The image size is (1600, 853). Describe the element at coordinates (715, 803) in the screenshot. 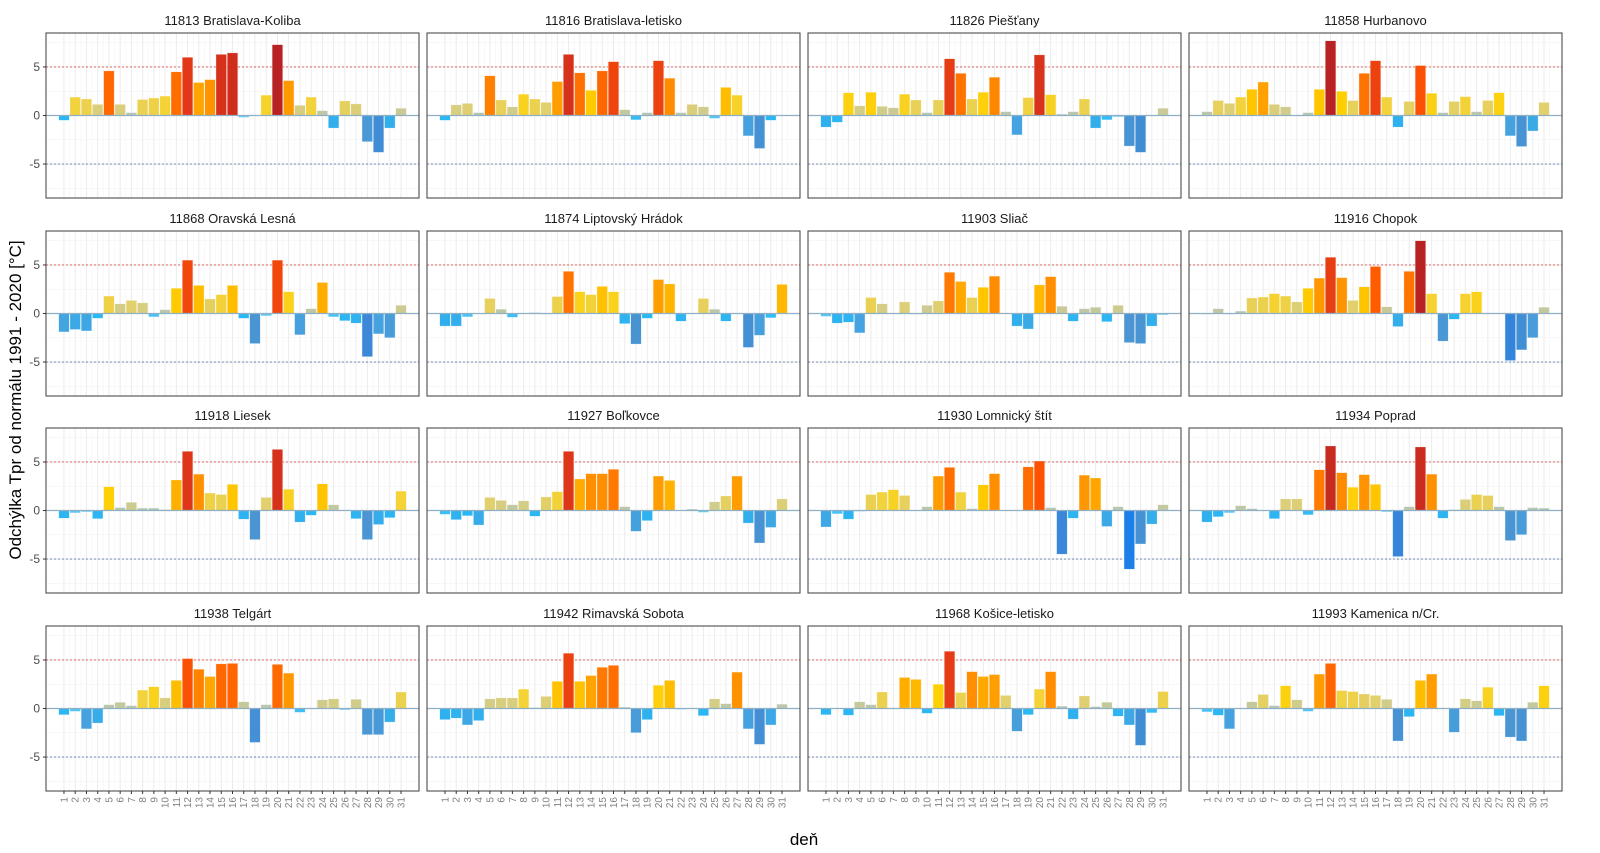

I see `x-tick-label: 25` at that location.